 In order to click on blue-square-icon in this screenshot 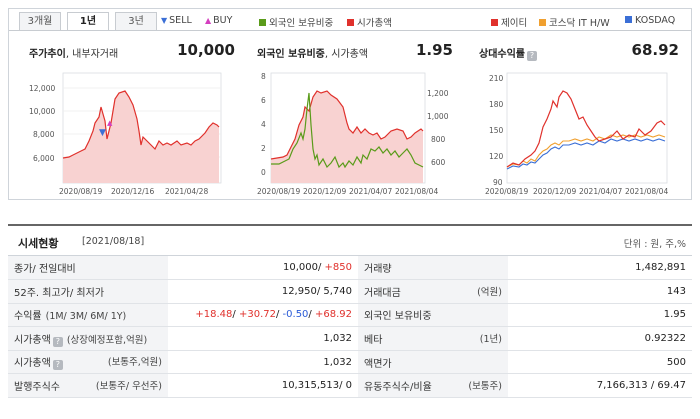, I will do `click(628, 19)`.